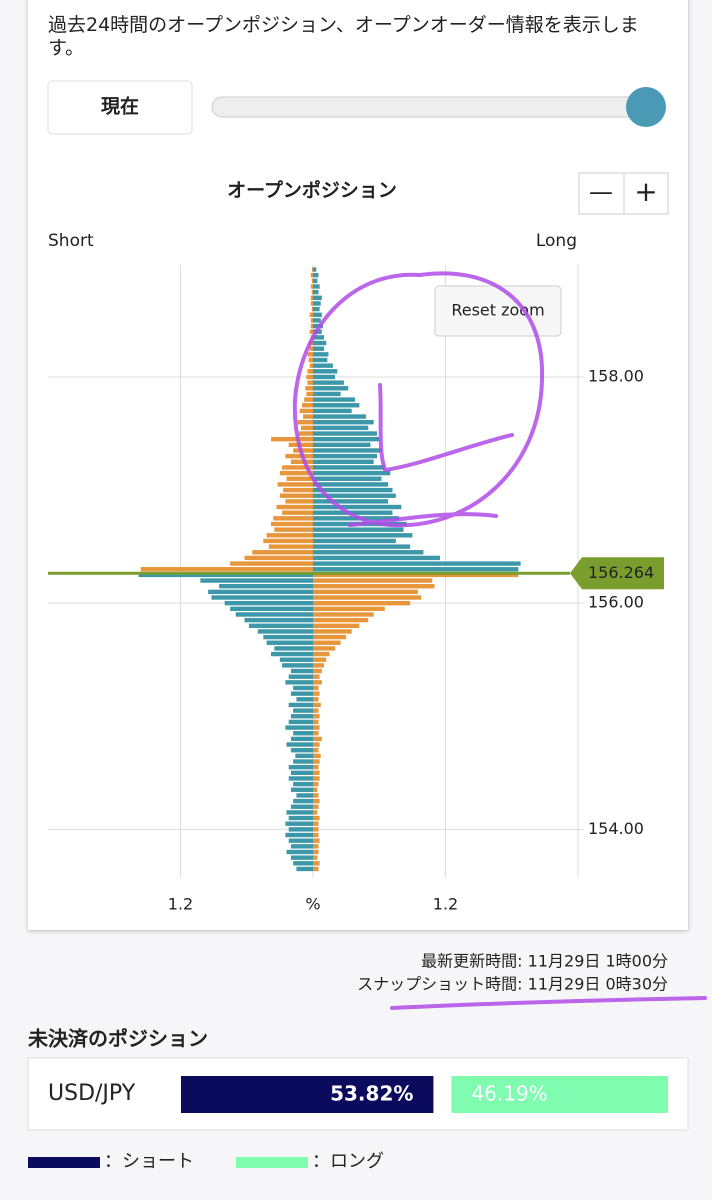 The image size is (712, 1200). Describe the element at coordinates (616, 602) in the screenshot. I see `y-tick-label: 156.00` at that location.